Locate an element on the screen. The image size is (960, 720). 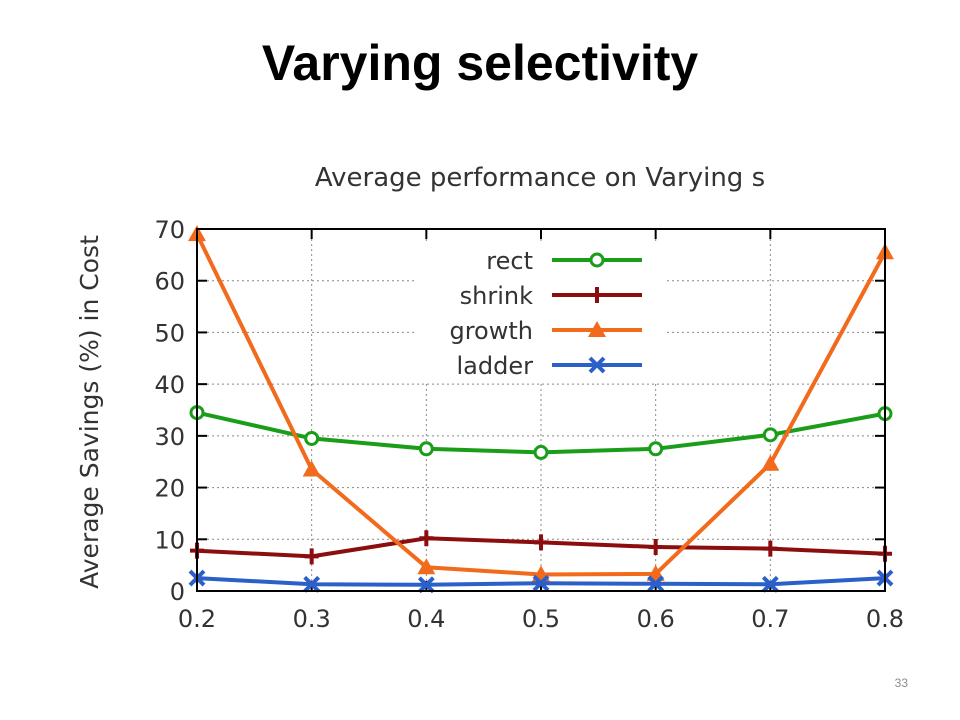
legend-marker-rect is located at coordinates (597, 260).